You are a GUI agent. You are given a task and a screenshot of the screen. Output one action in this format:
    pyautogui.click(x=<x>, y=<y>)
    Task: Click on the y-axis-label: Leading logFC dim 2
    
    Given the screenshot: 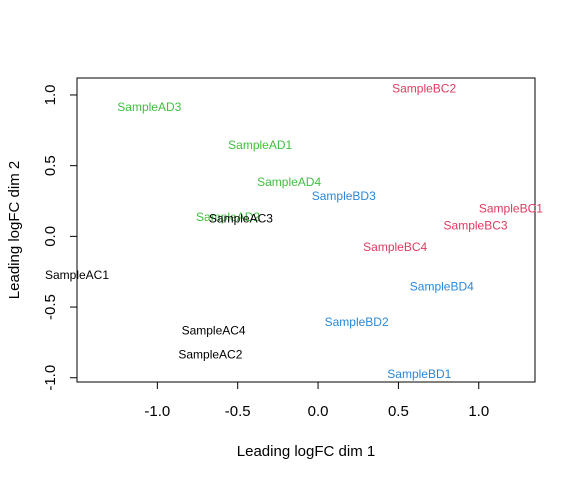 What is the action you would take?
    pyautogui.click(x=14, y=230)
    